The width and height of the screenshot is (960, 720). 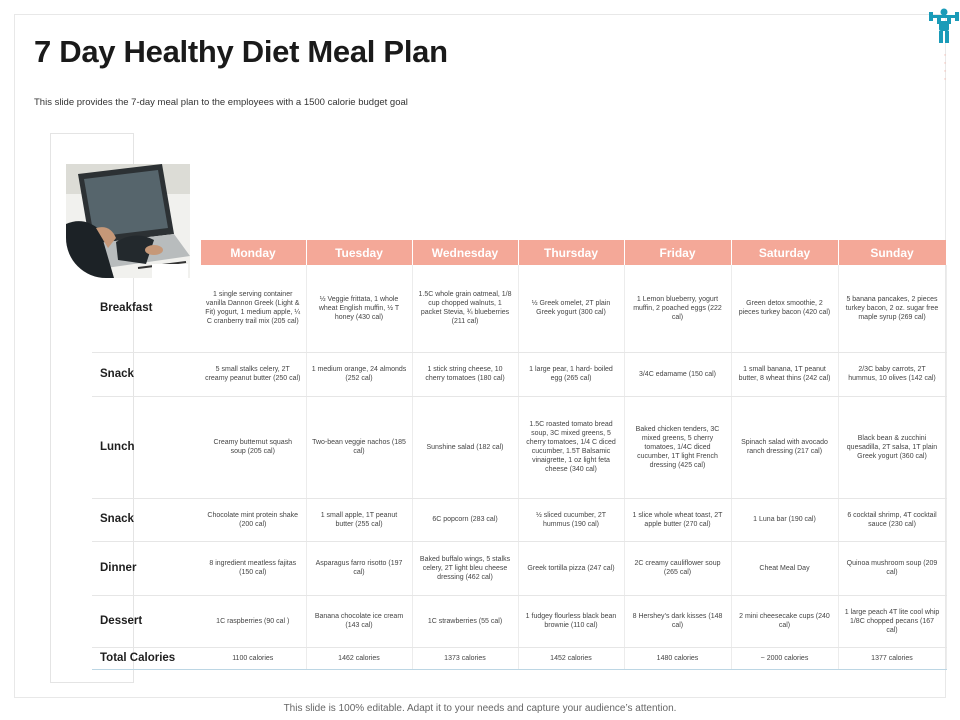 I want to click on table-cell: 8 Hershey’s dark kisses (148 cal), so click(x=678, y=621).